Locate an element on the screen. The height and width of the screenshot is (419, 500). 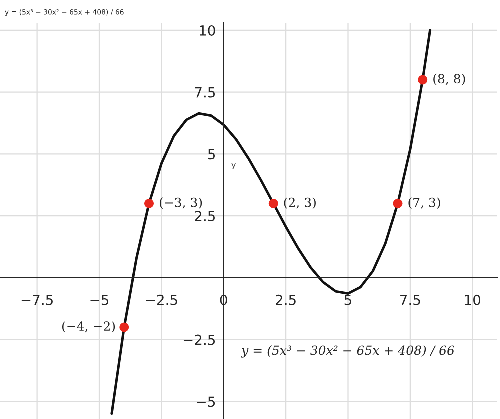
y-tick-label: 2.5 is located at coordinates (205, 216).